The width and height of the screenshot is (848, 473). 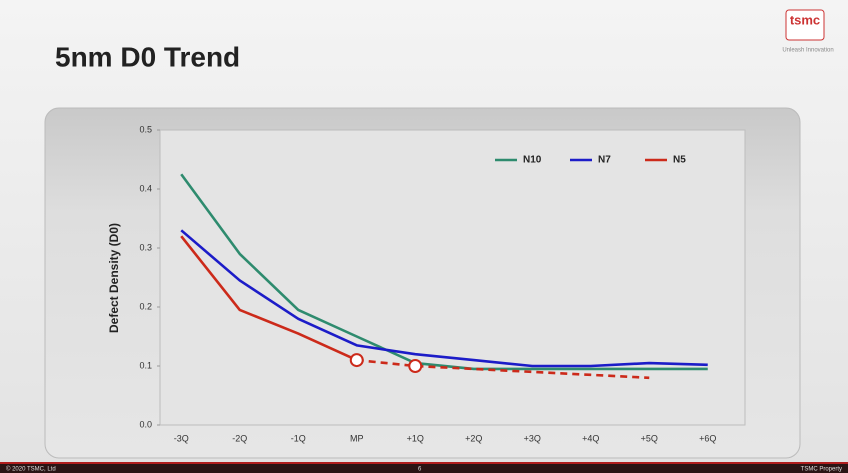 I want to click on x-tick-label: +4Q, so click(x=590, y=438).